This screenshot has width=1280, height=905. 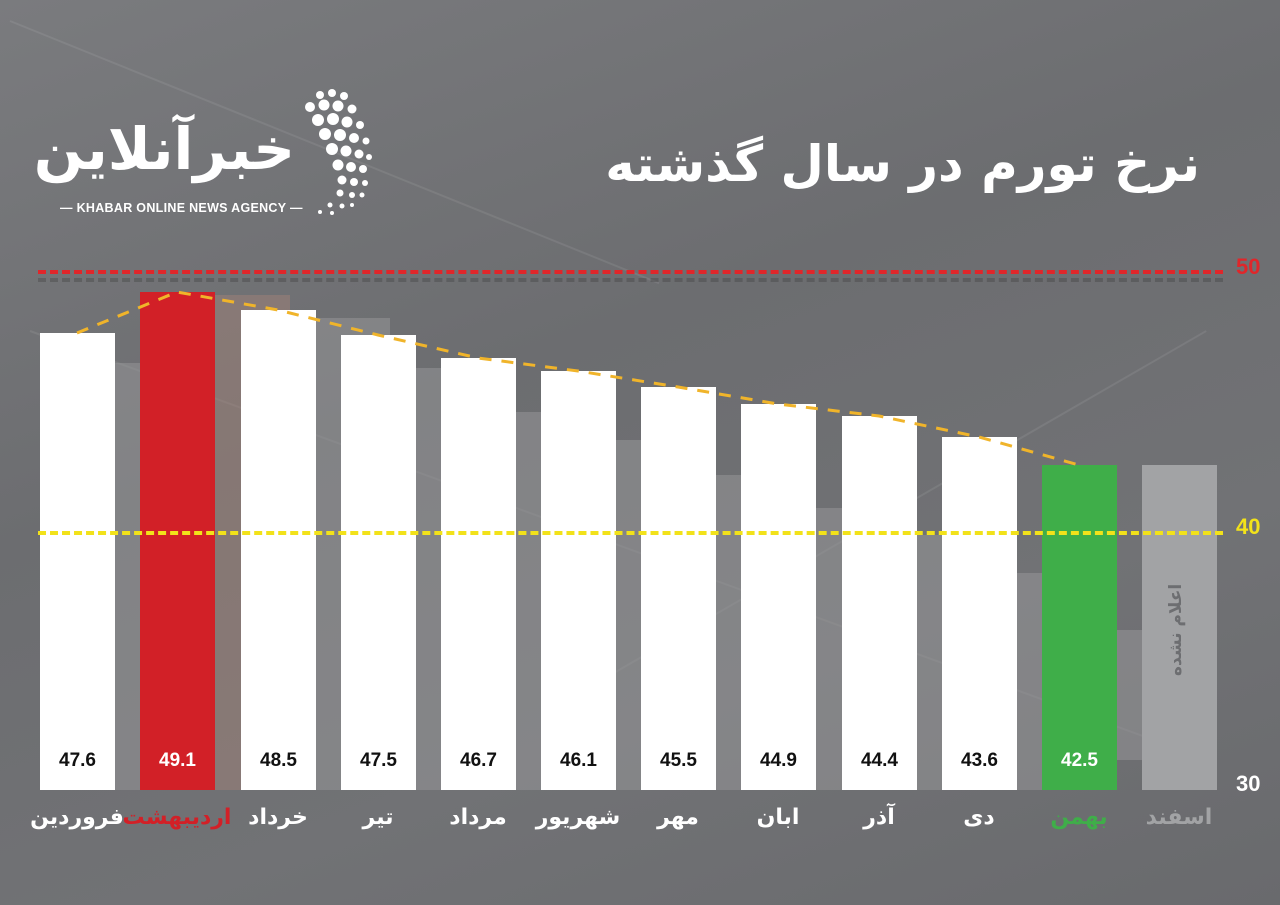 I want to click on logo: خبرآنلاین — KHABAR ONLINE NEWS AGENCY —, so click(x=209, y=152).